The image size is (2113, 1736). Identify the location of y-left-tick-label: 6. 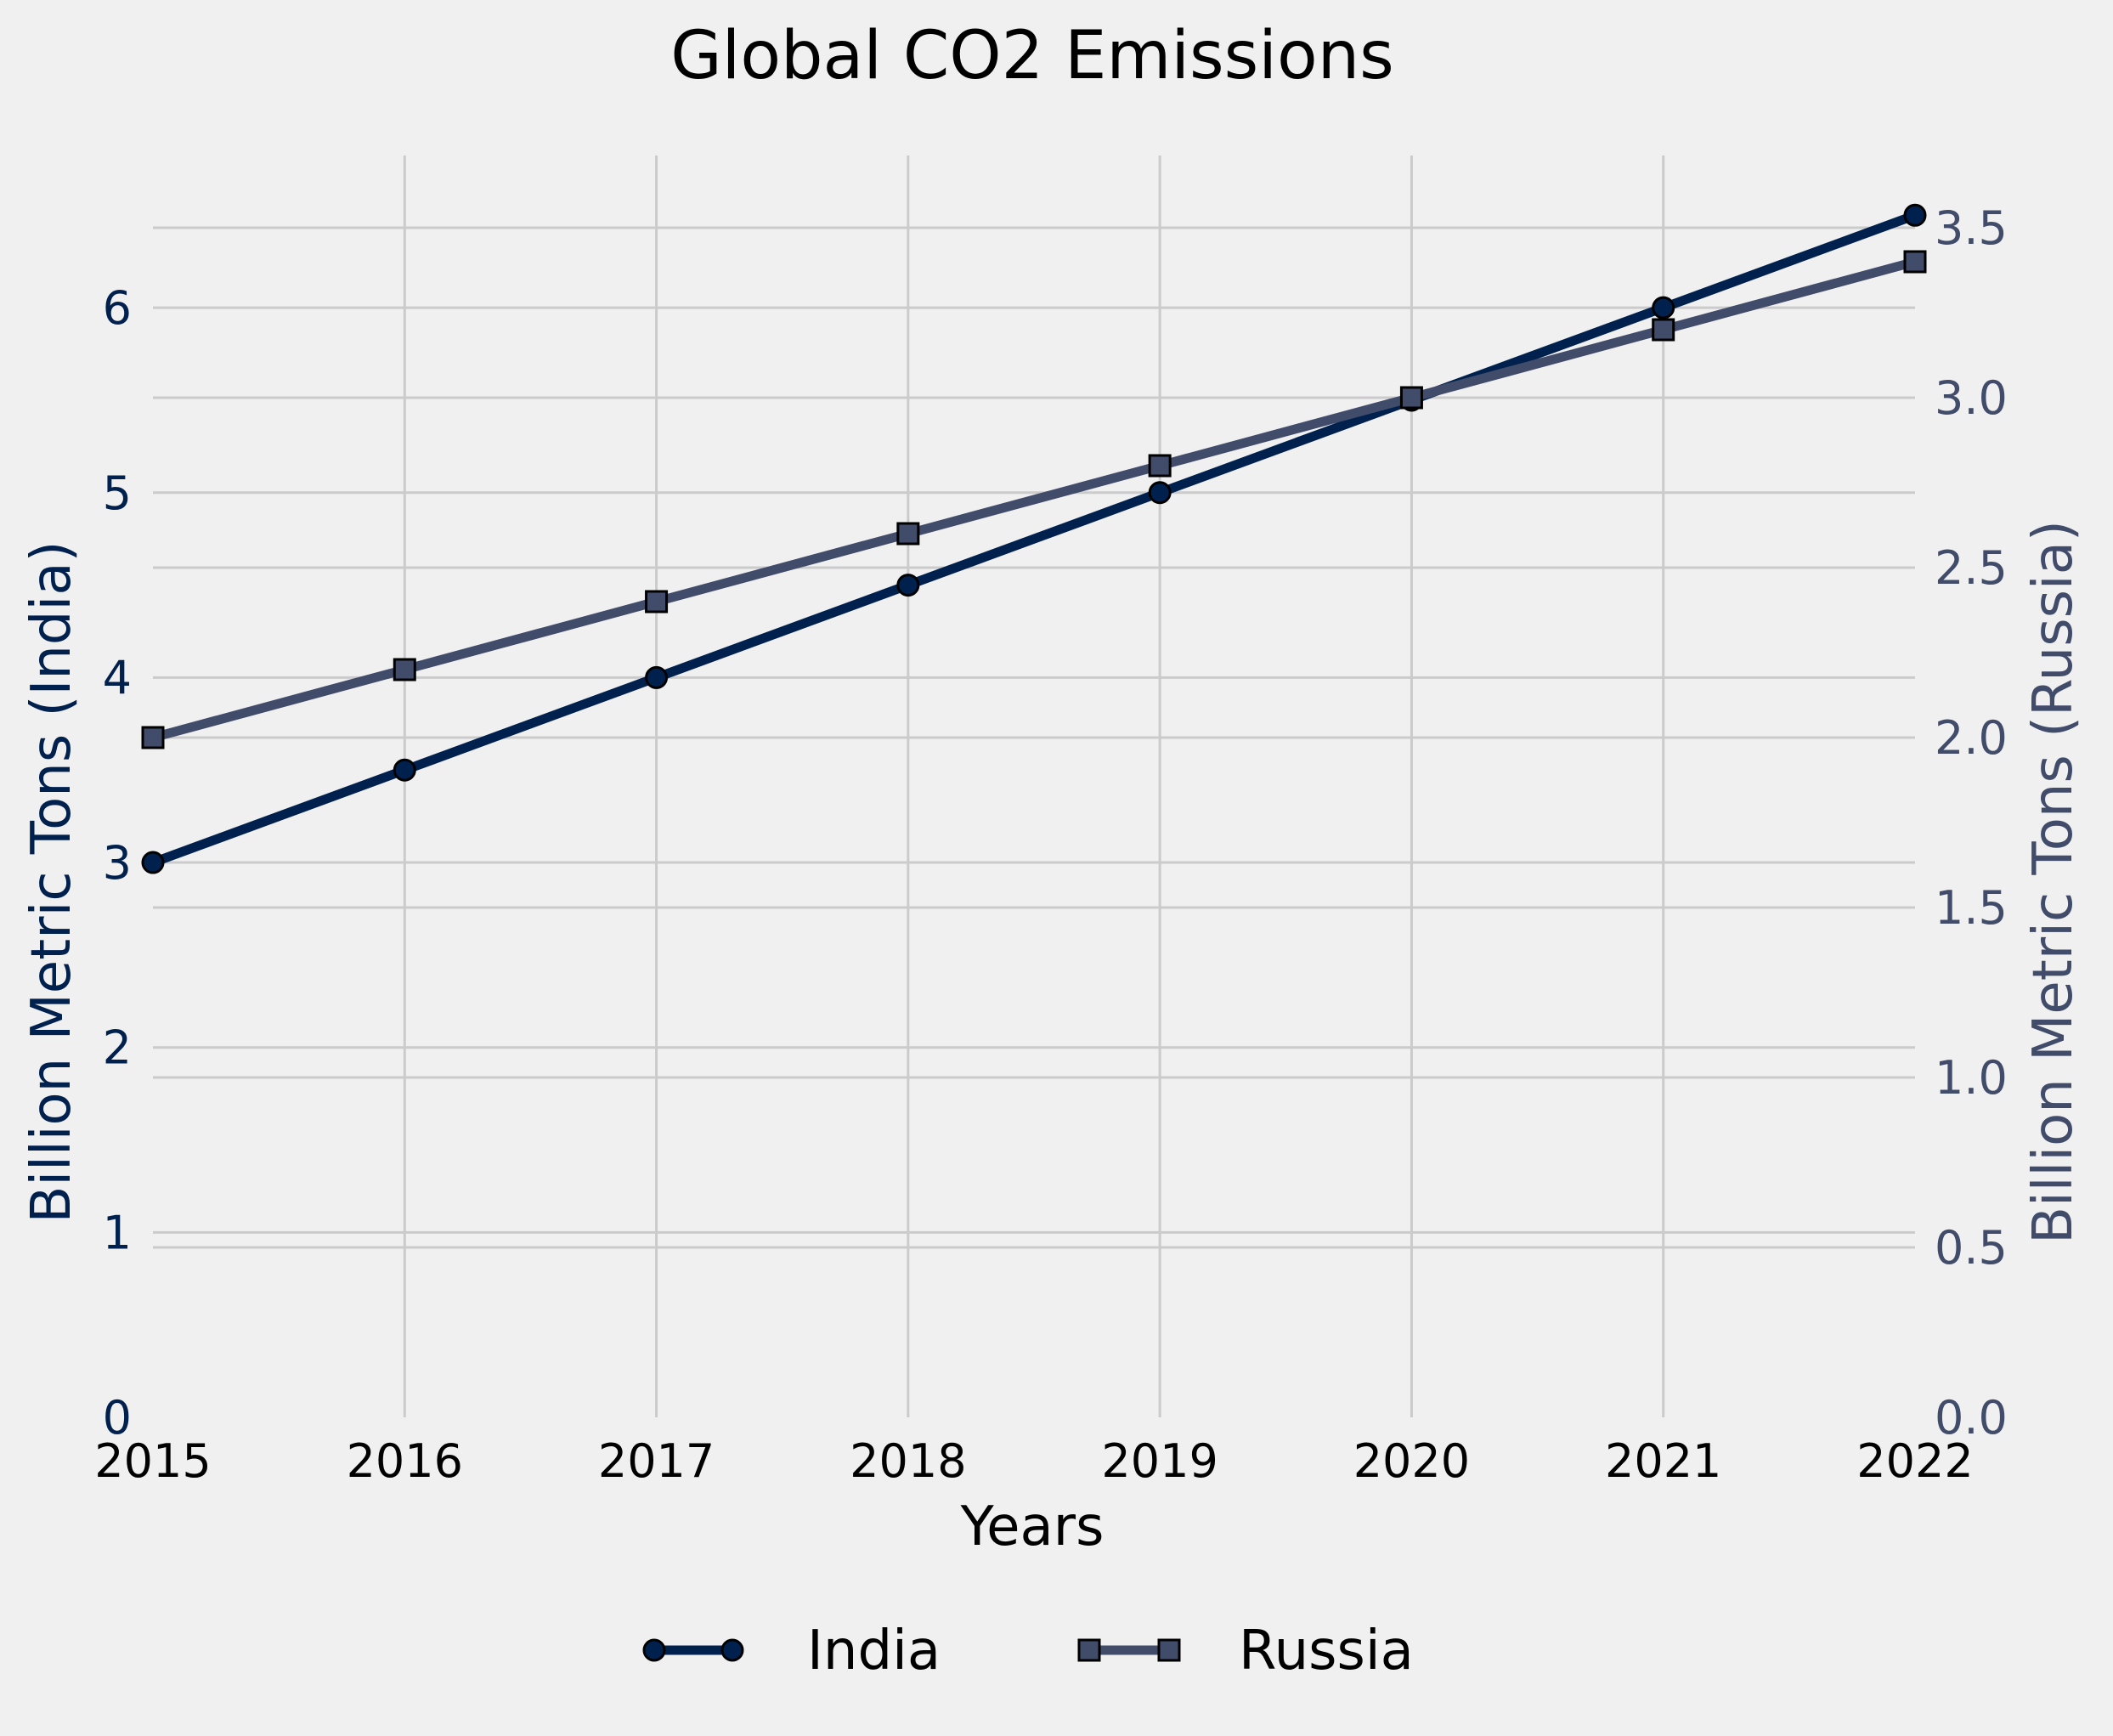
(117, 308).